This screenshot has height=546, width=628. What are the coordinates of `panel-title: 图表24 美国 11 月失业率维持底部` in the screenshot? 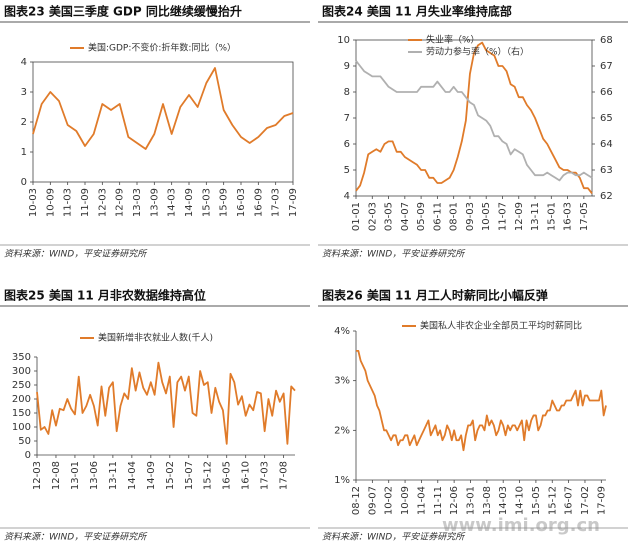 It's located at (417, 11).